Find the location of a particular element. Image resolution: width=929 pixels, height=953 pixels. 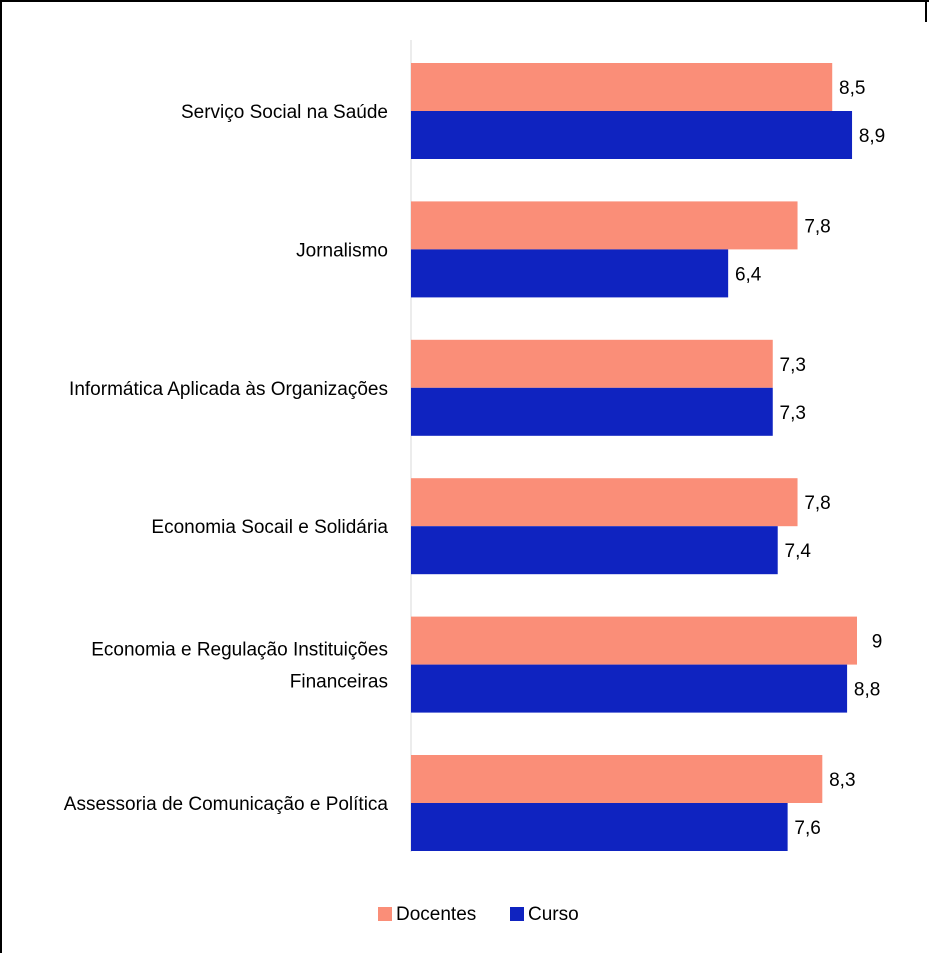

category-label: Informática Aplicada às Organizações is located at coordinates (228, 389).